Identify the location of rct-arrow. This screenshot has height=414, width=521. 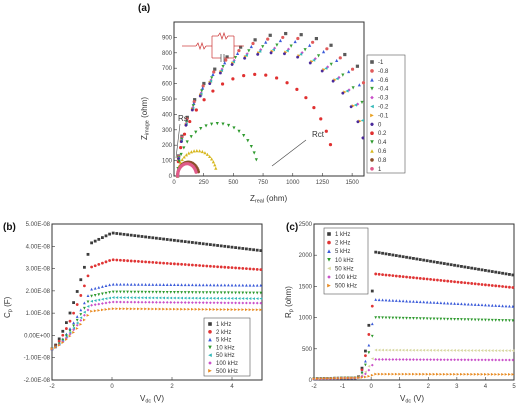
(289, 153).